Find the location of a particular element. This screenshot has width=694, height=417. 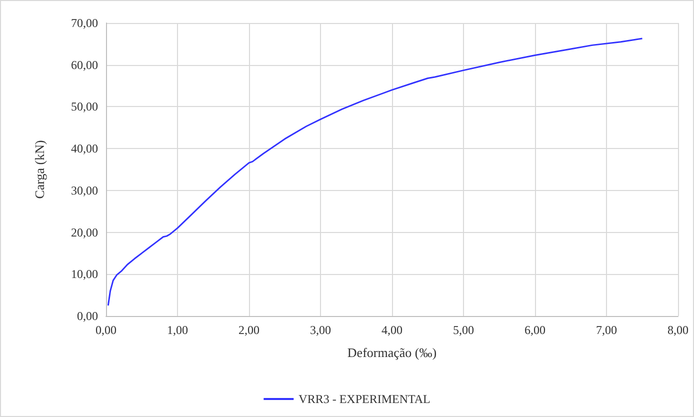

legend-label: VRR3 - EXPERIMENTAL is located at coordinates (364, 399).